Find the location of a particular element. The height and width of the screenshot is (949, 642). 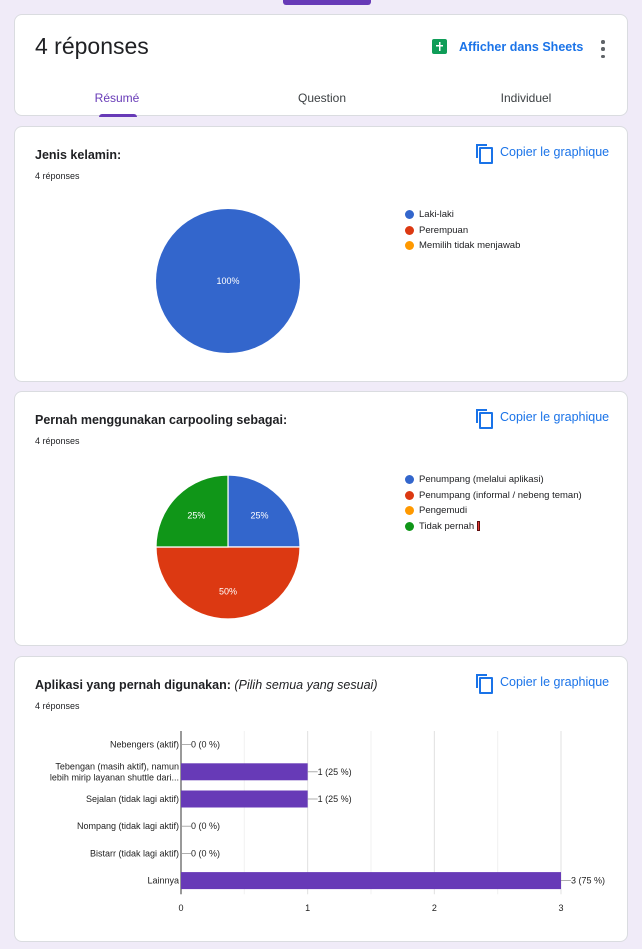

active-tab-indicator is located at coordinates (118, 115).